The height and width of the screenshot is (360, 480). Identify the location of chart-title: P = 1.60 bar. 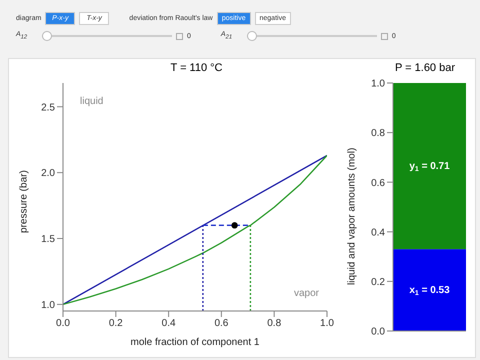
(425, 68).